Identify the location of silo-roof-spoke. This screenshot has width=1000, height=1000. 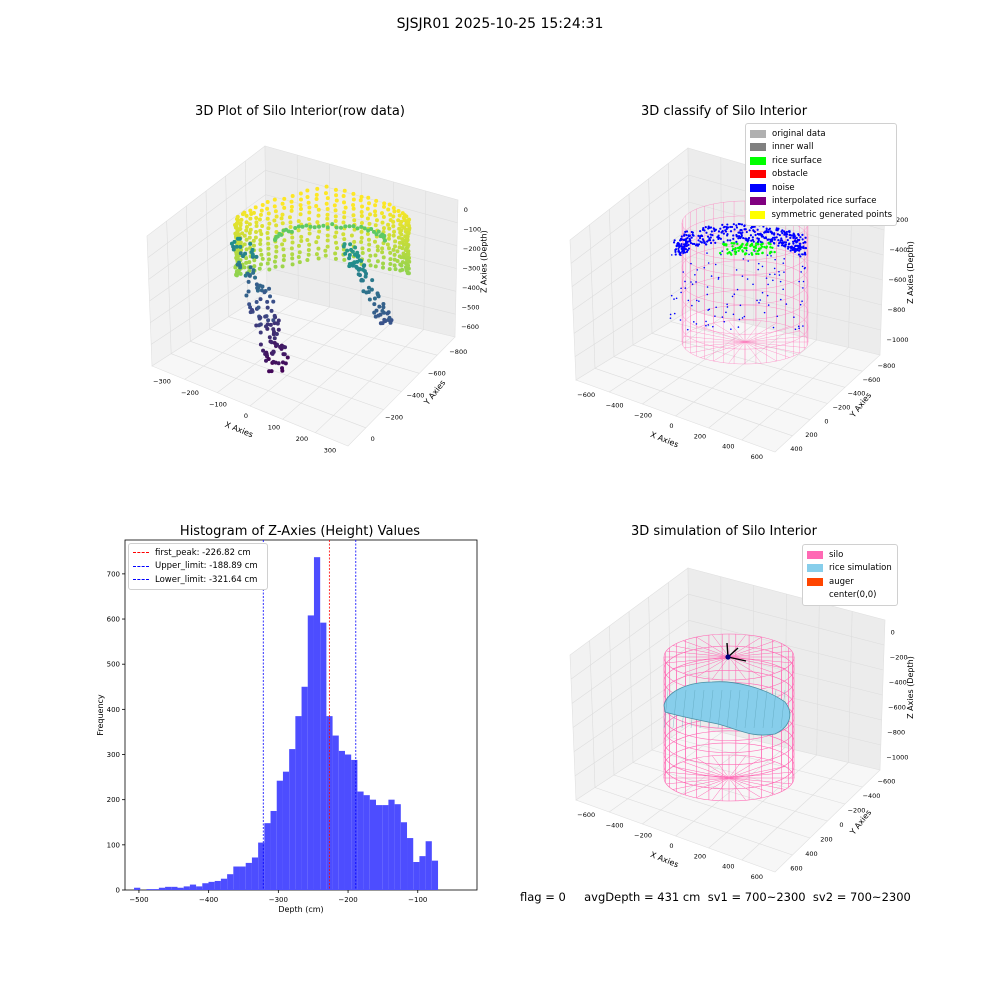
(745, 667).